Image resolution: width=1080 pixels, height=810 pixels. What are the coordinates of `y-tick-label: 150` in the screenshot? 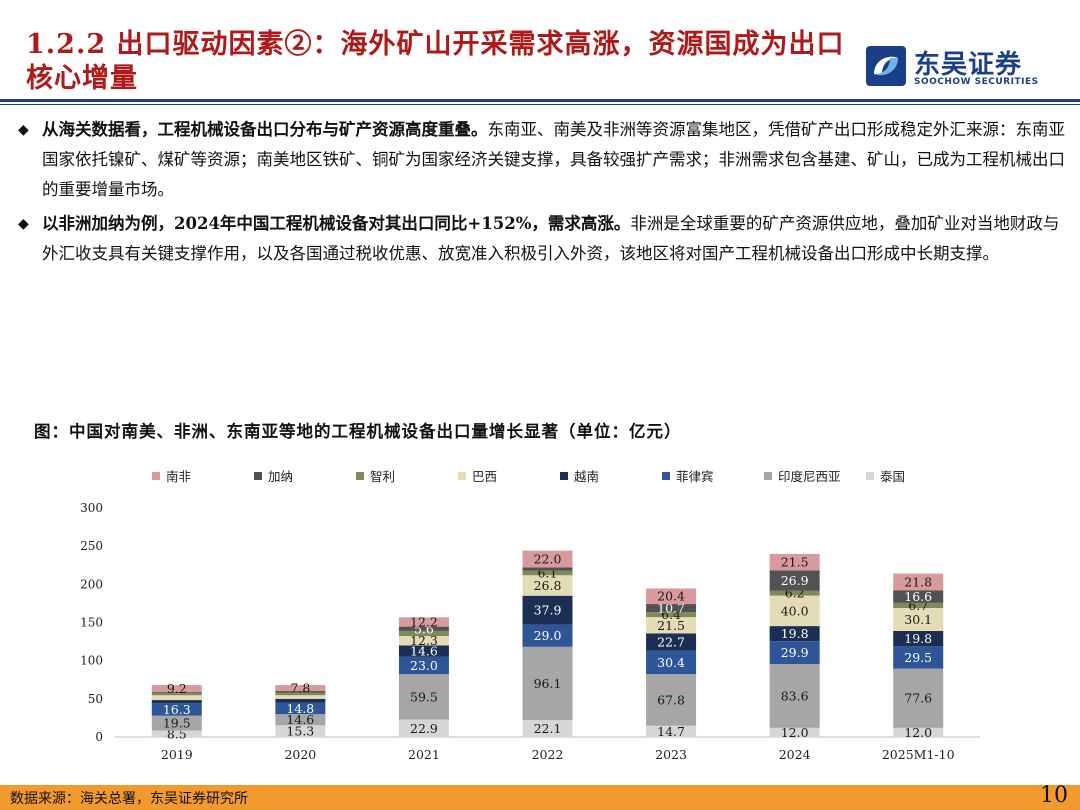 It's located at (91, 623).